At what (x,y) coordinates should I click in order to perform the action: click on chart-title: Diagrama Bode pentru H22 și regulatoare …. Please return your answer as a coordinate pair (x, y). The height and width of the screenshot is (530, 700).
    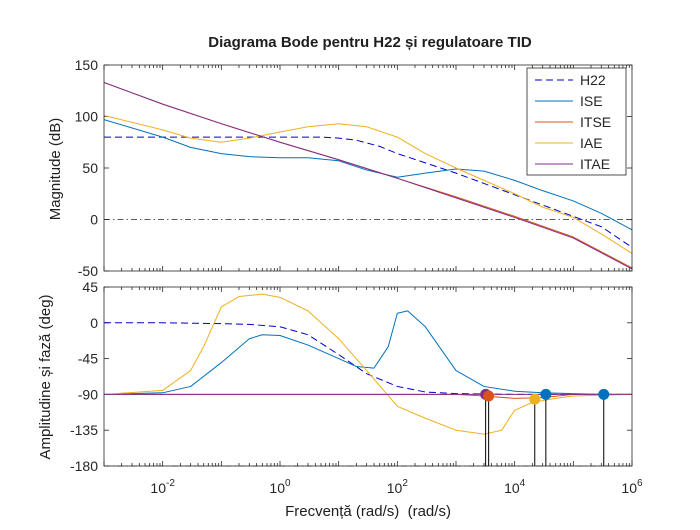
    Looking at the image, I should click on (370, 42).